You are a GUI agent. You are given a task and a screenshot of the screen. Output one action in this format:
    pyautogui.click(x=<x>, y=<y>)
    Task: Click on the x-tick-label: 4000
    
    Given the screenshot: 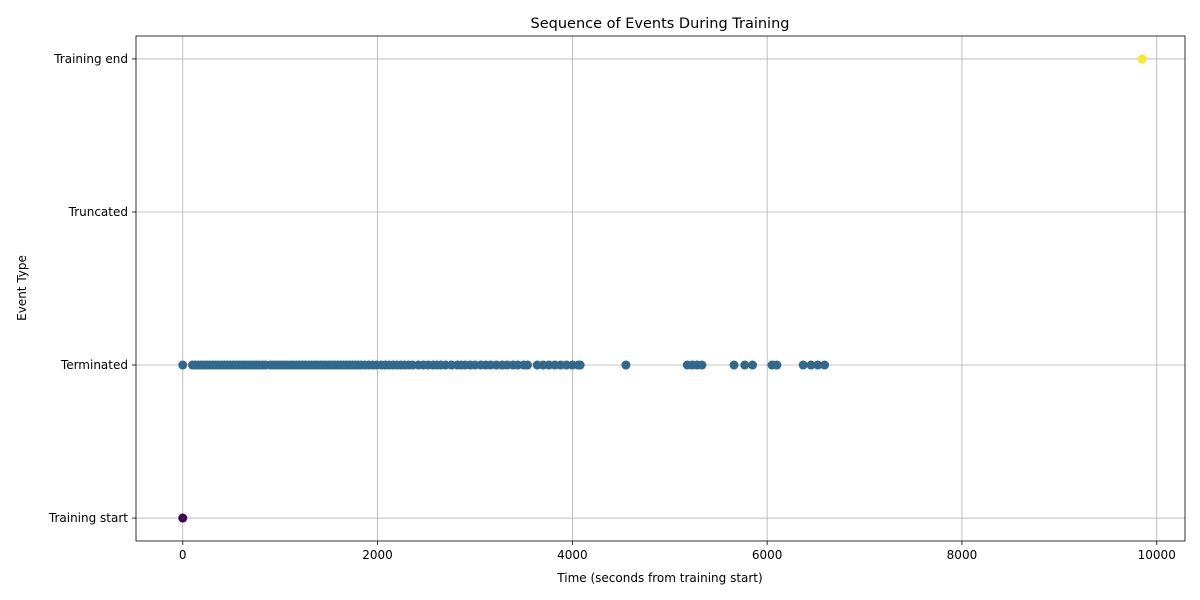 What is the action you would take?
    pyautogui.click(x=572, y=555)
    